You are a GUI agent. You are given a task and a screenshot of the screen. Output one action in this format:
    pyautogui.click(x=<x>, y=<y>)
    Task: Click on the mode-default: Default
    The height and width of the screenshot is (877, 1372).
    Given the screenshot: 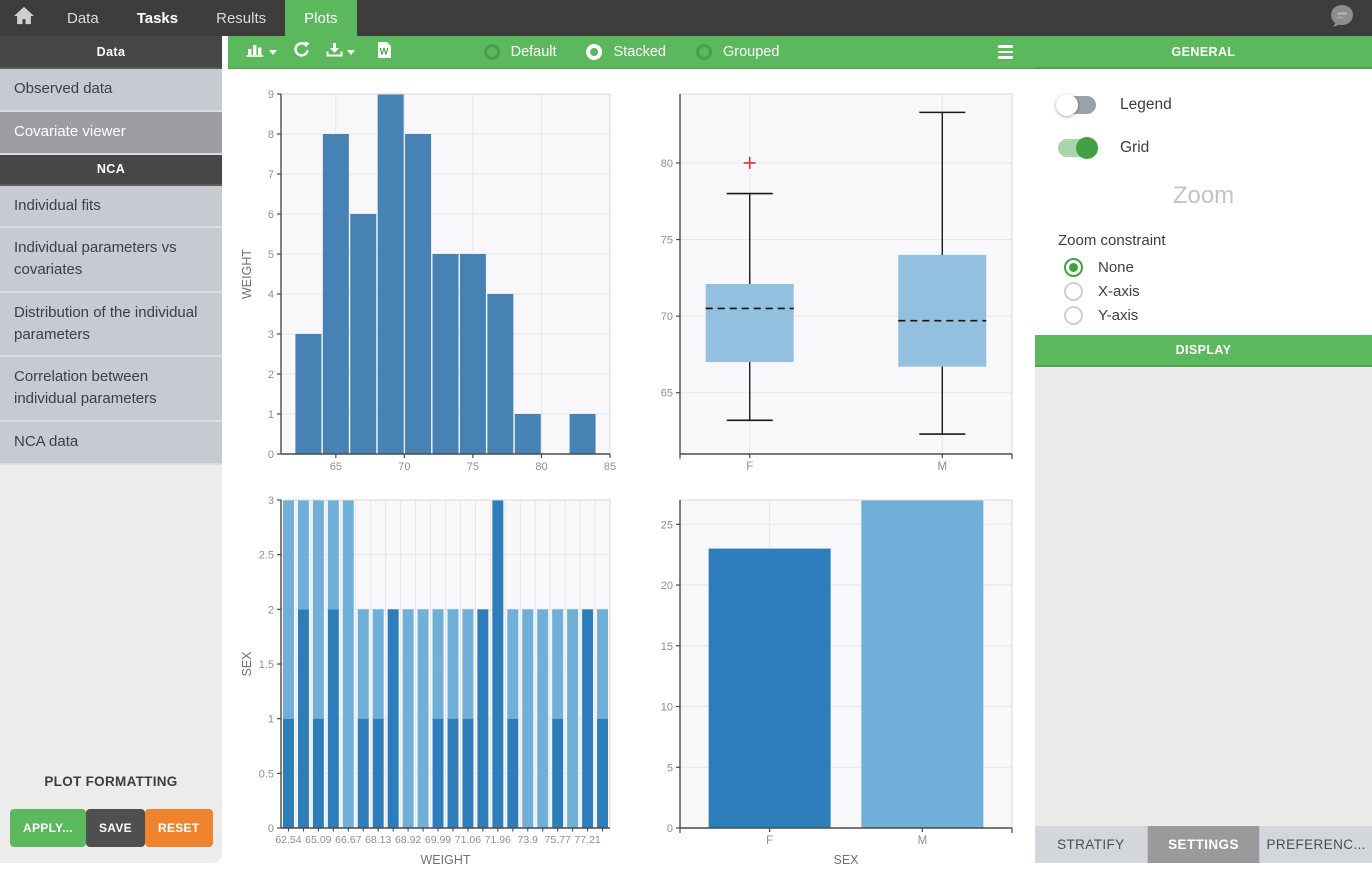 What is the action you would take?
    pyautogui.click(x=520, y=52)
    